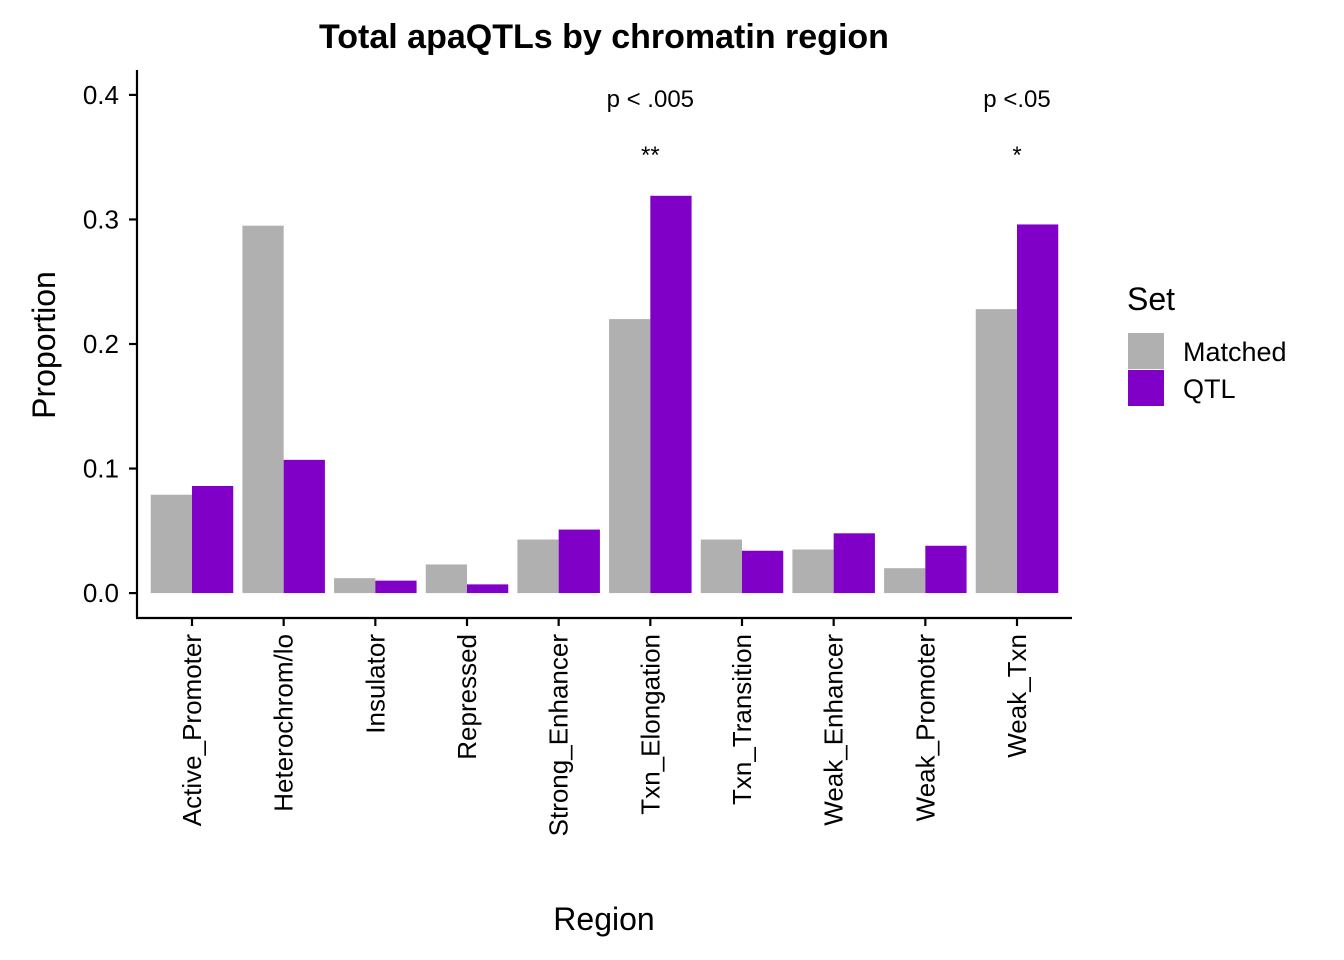  What do you see at coordinates (446, 579) in the screenshot?
I see `bar-matched-repressed` at bounding box center [446, 579].